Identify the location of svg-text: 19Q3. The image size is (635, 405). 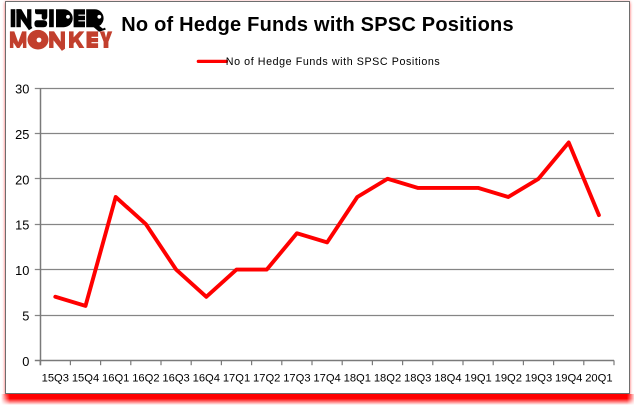
(538, 379).